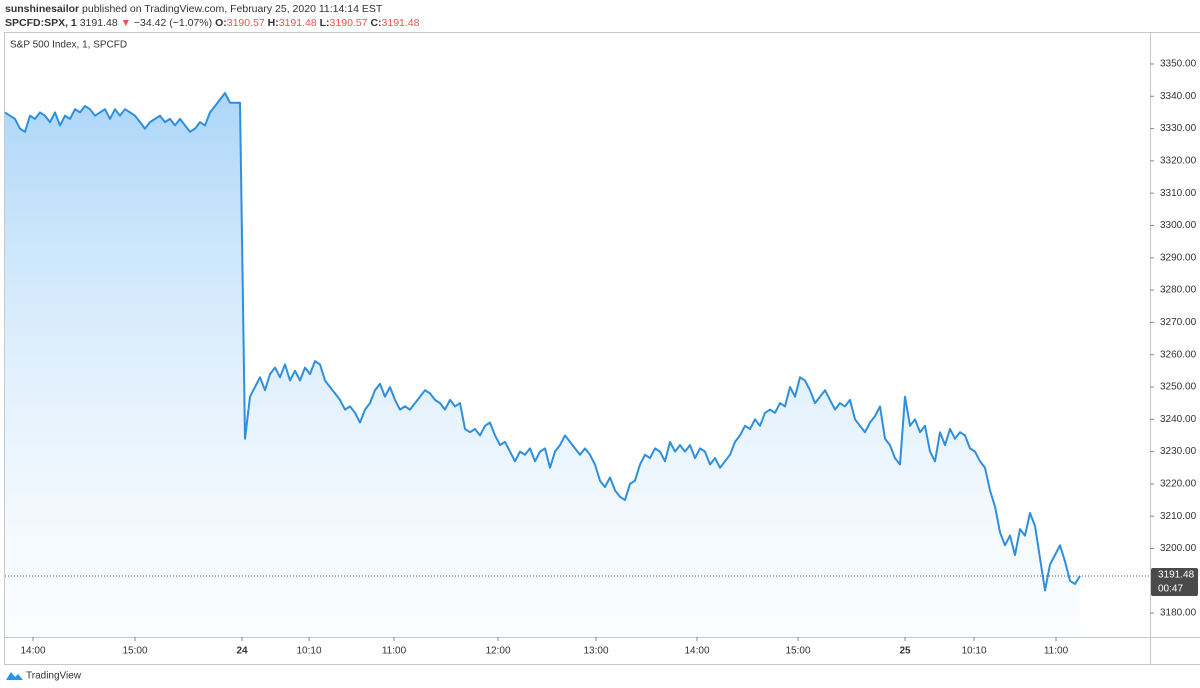 This screenshot has height=688, width=1200. I want to click on arrow: ▼, so click(126, 23).